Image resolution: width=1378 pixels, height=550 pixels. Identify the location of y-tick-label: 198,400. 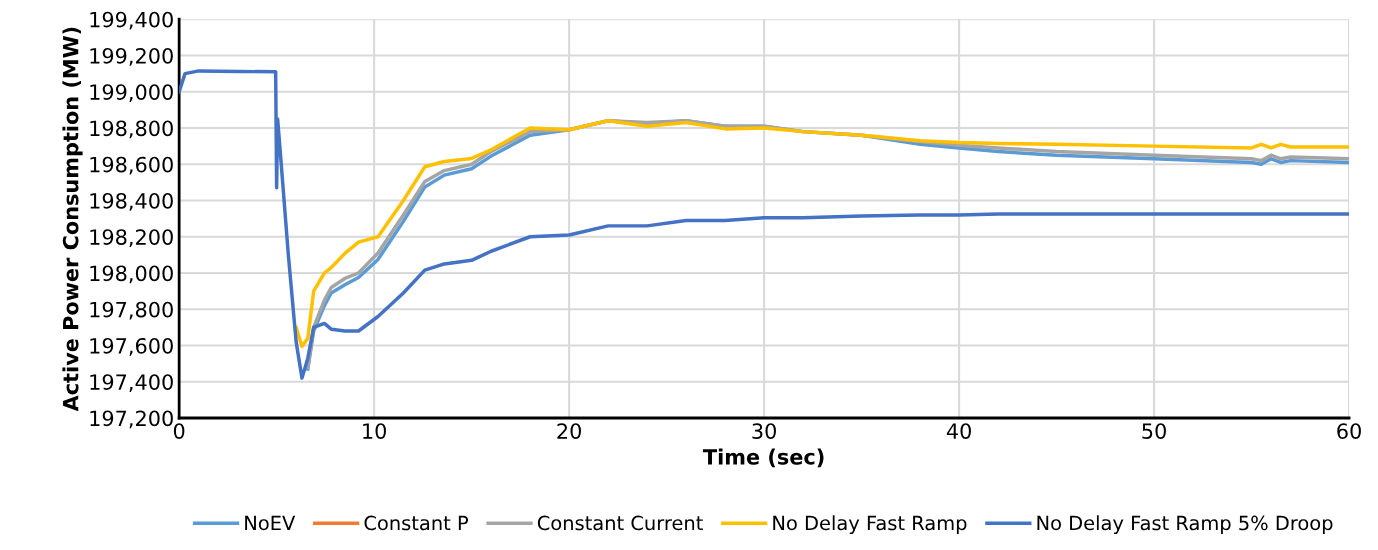
(131, 201).